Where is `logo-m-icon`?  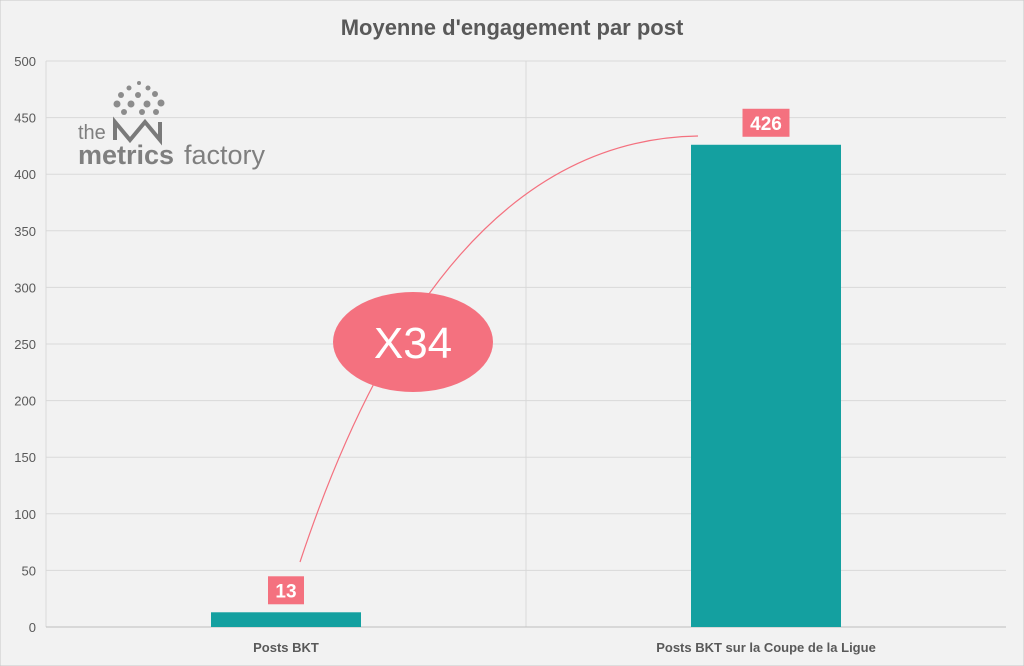
logo-m-icon is located at coordinates (137, 131).